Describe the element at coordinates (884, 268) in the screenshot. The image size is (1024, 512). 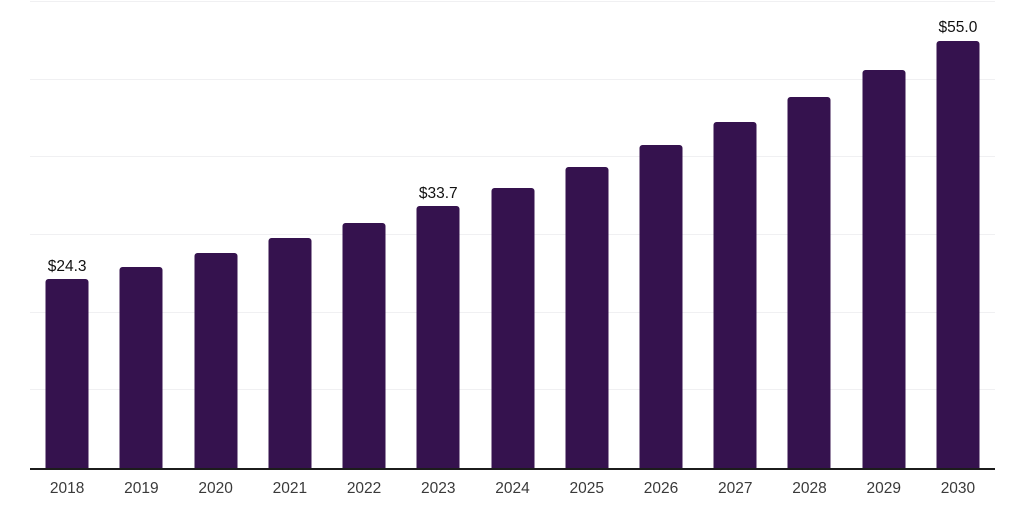
I see `bar-2029` at that location.